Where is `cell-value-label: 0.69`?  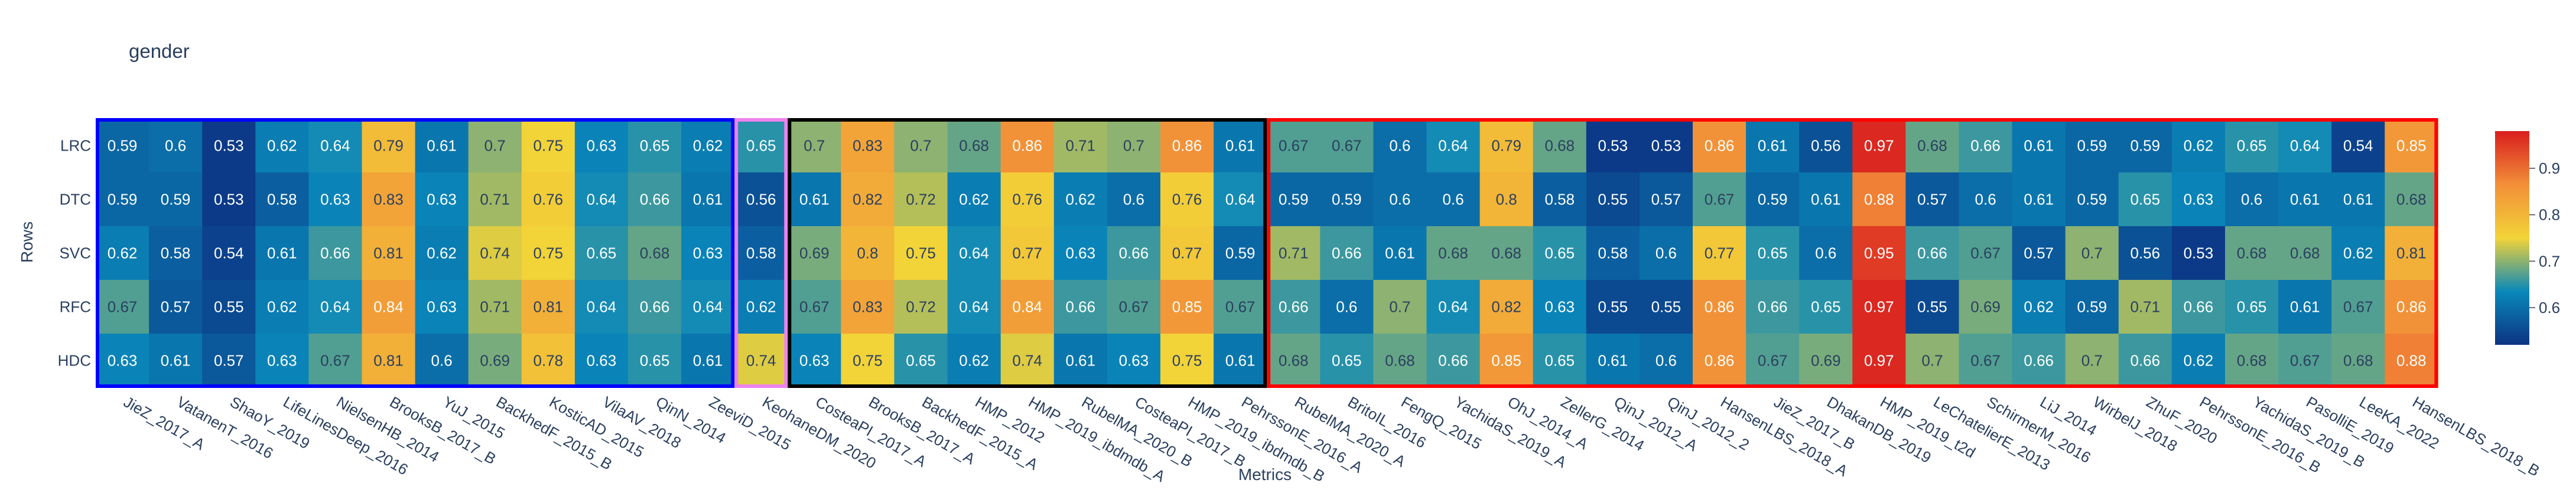
cell-value-label: 0.69 is located at coordinates (1826, 361).